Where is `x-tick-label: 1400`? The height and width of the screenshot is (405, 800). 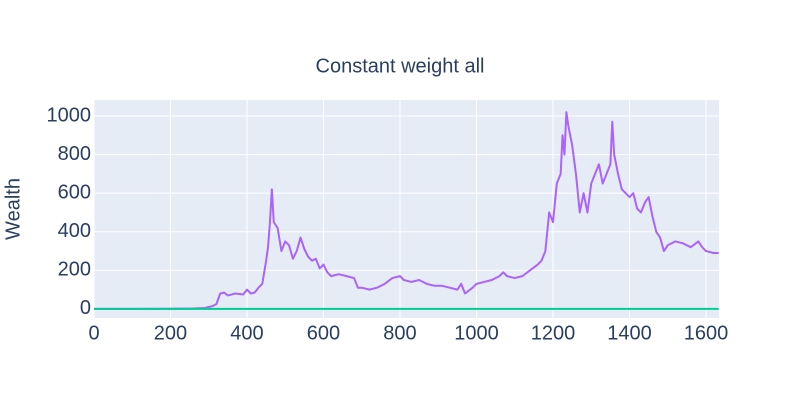 x-tick-label: 1400 is located at coordinates (629, 333).